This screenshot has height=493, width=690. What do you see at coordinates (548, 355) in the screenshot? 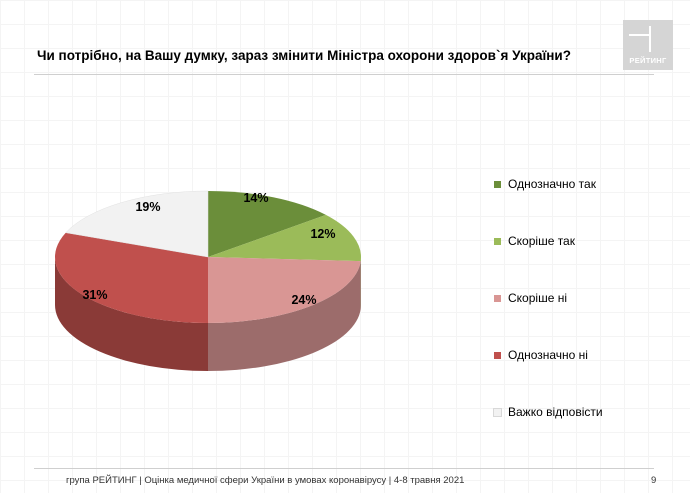
I see `legend-label: Однозначно ні` at bounding box center [548, 355].